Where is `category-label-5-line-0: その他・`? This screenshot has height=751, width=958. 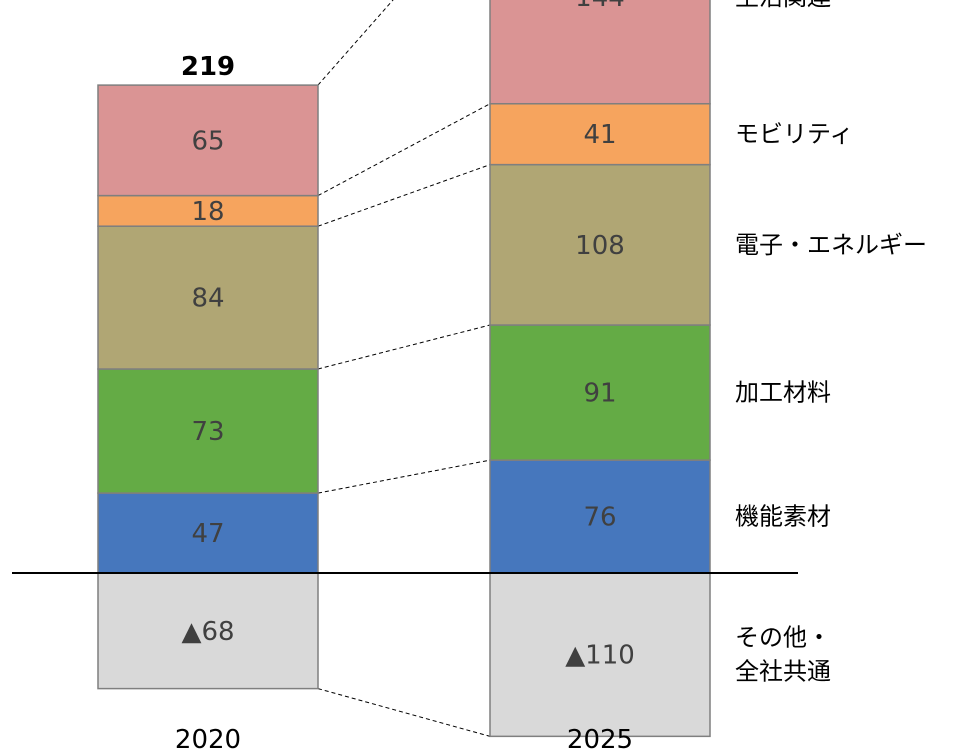 category-label-5-line-0: その他・ is located at coordinates (783, 638).